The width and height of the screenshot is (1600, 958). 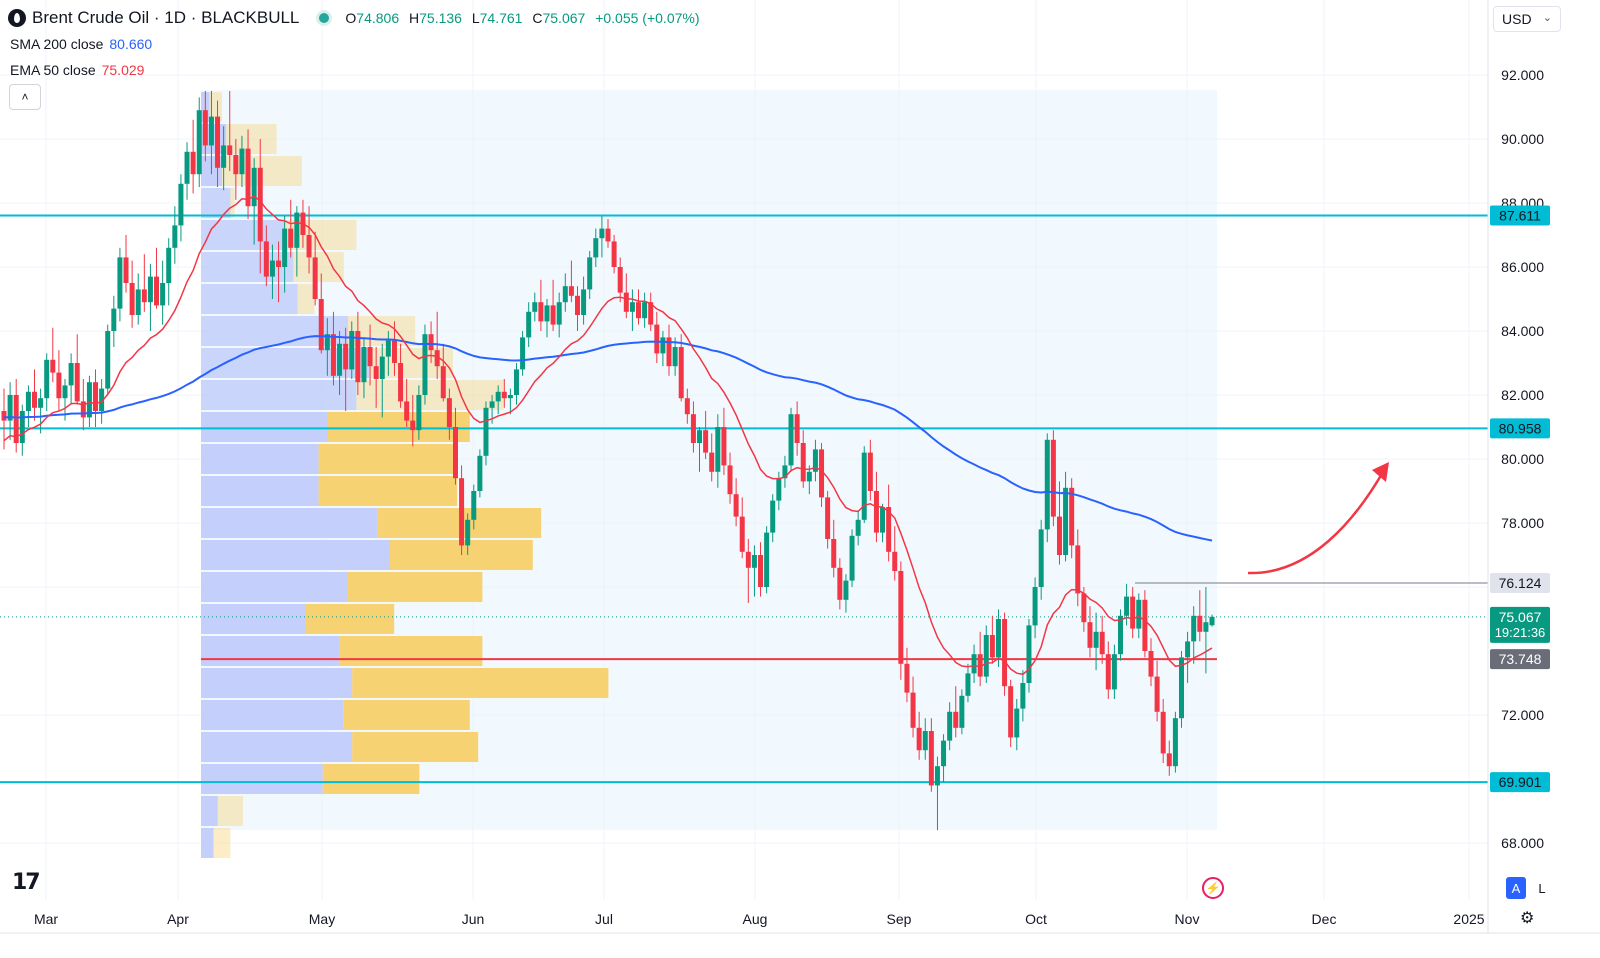 What do you see at coordinates (899, 919) in the screenshot?
I see `x-tick-label: Sep` at bounding box center [899, 919].